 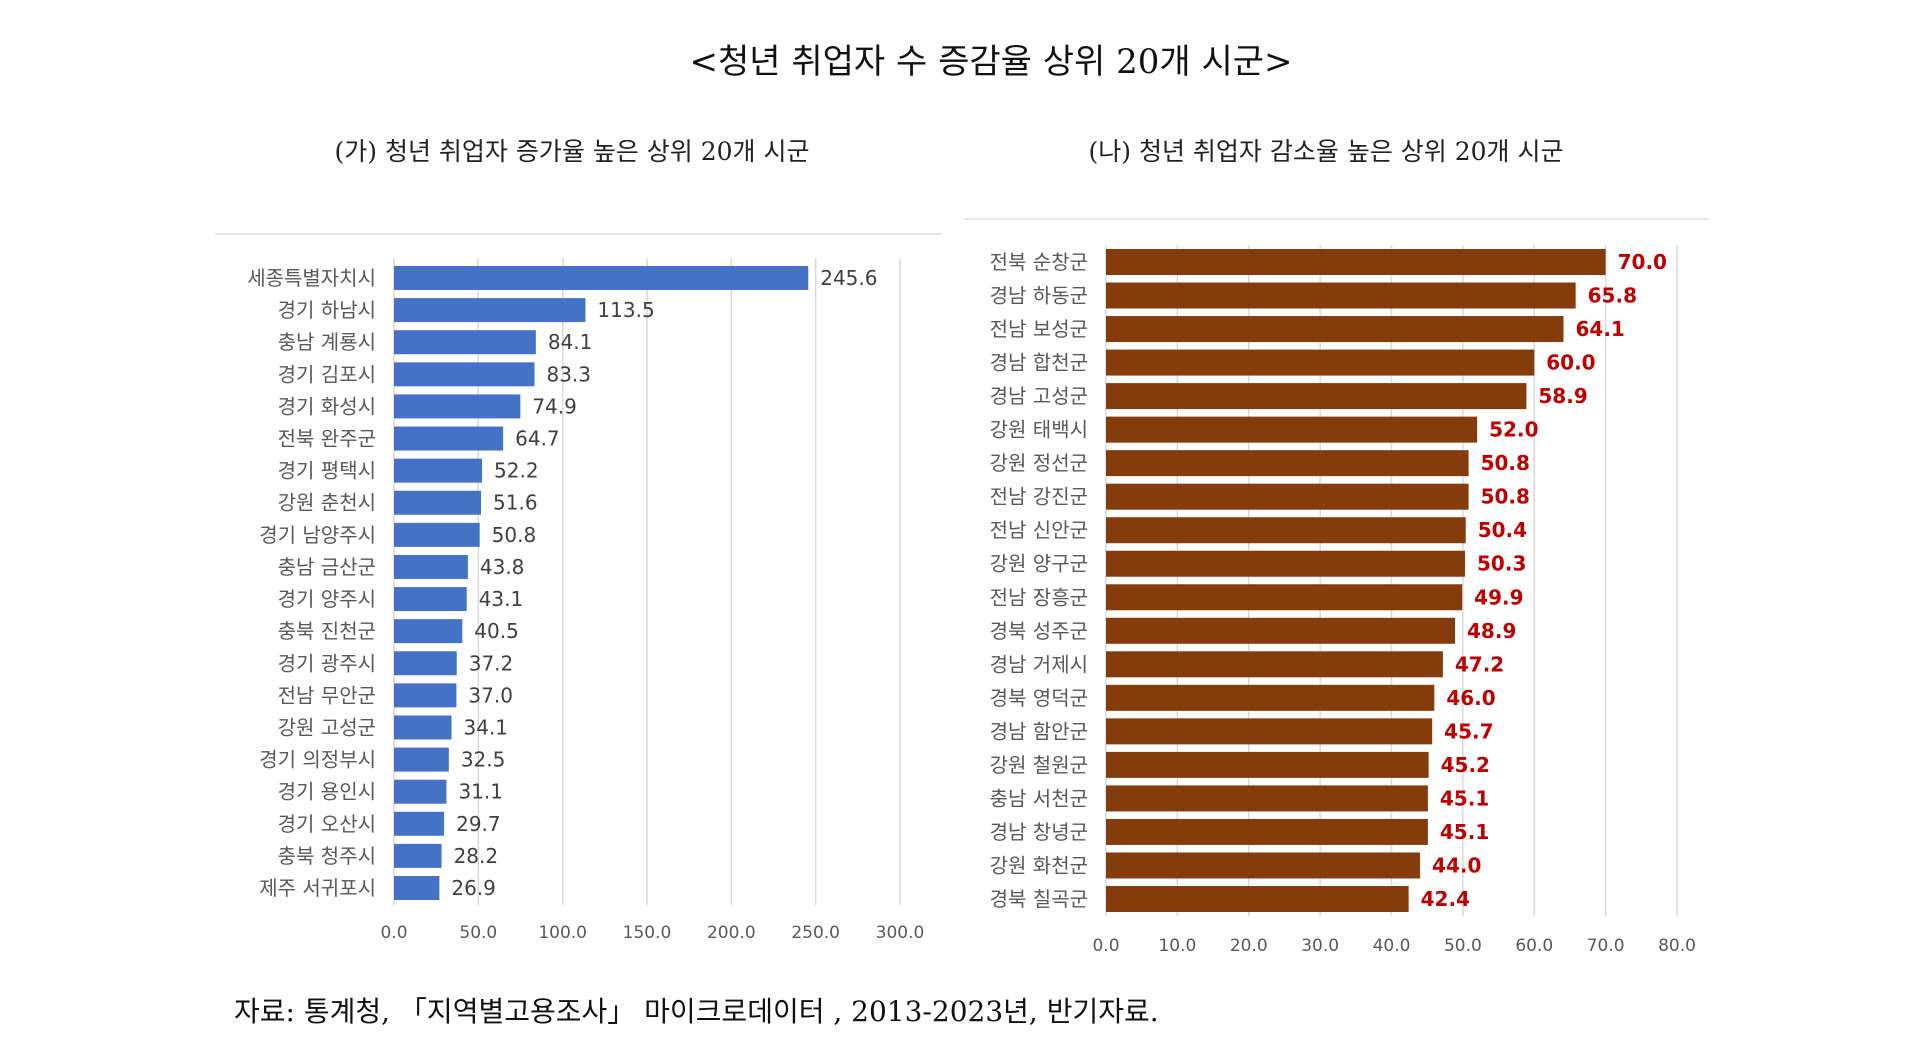 What do you see at coordinates (1642, 262) in the screenshot?
I see `data-label: 70.0` at bounding box center [1642, 262].